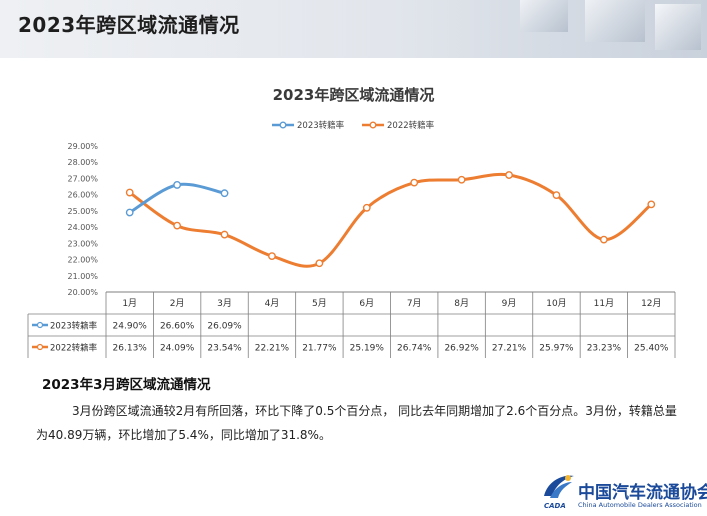  What do you see at coordinates (224, 349) in the screenshot?
I see `table-cell-value: 23.54%` at bounding box center [224, 349].